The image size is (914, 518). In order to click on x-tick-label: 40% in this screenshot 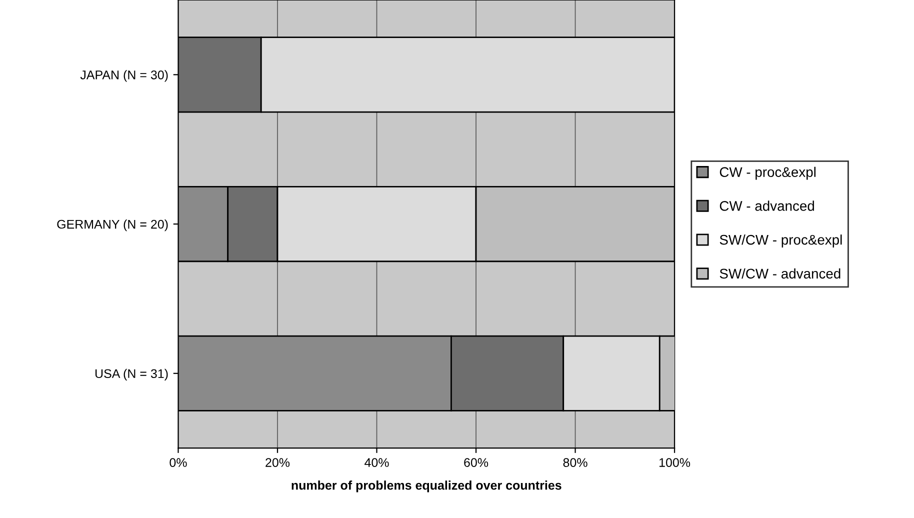, I will do `click(376, 462)`.